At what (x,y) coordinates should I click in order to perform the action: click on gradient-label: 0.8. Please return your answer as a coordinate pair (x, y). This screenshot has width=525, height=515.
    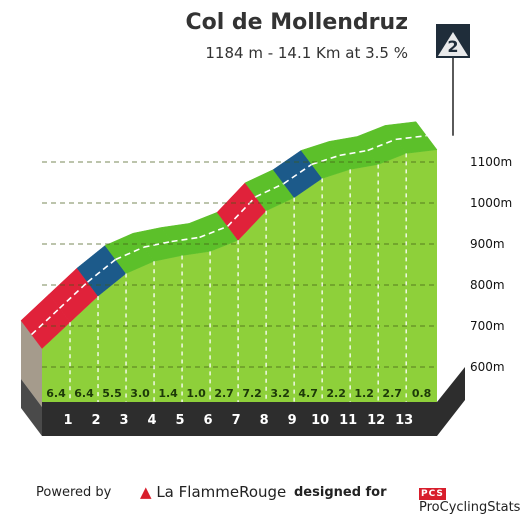
    Looking at the image, I should click on (422, 393).